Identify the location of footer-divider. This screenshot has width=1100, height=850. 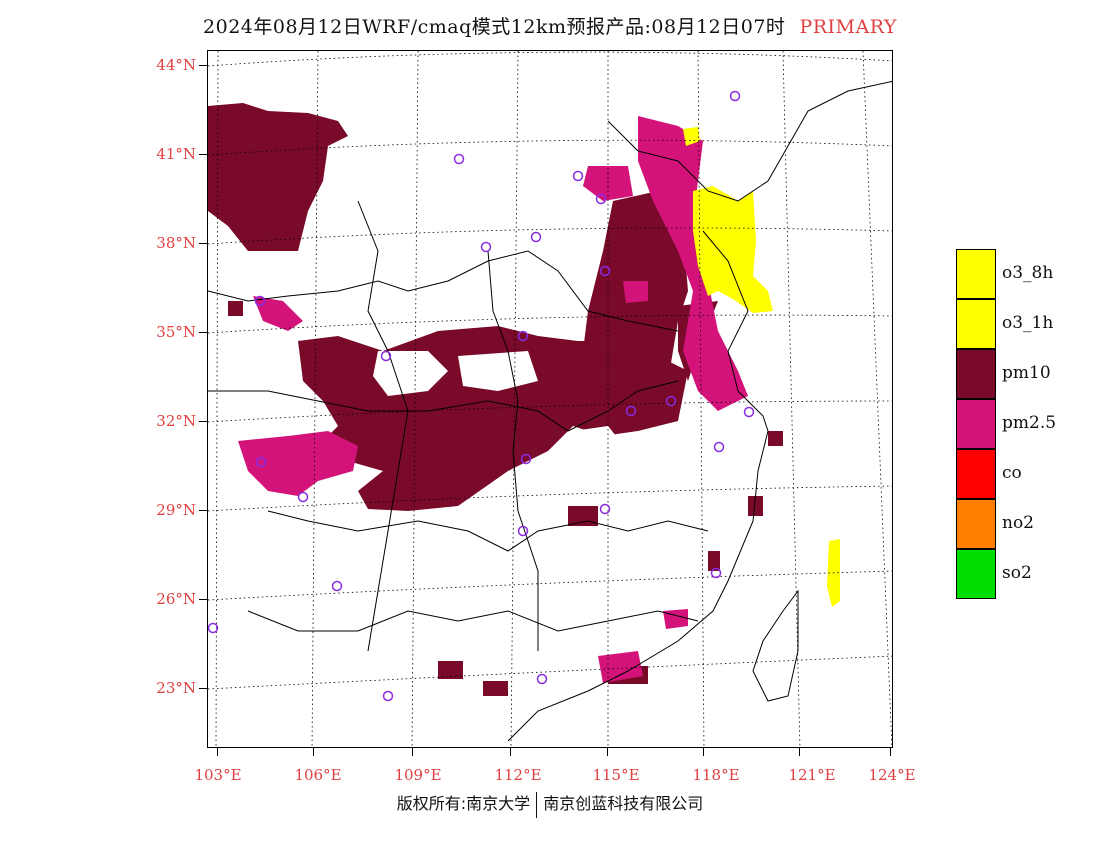
(537, 804).